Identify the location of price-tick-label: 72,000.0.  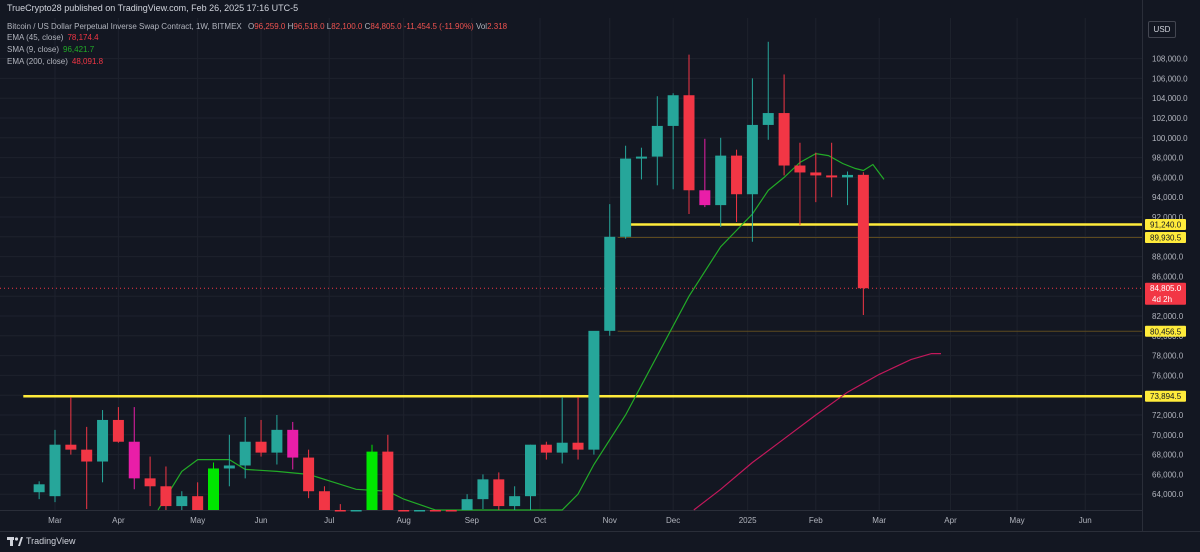
(1168, 415).